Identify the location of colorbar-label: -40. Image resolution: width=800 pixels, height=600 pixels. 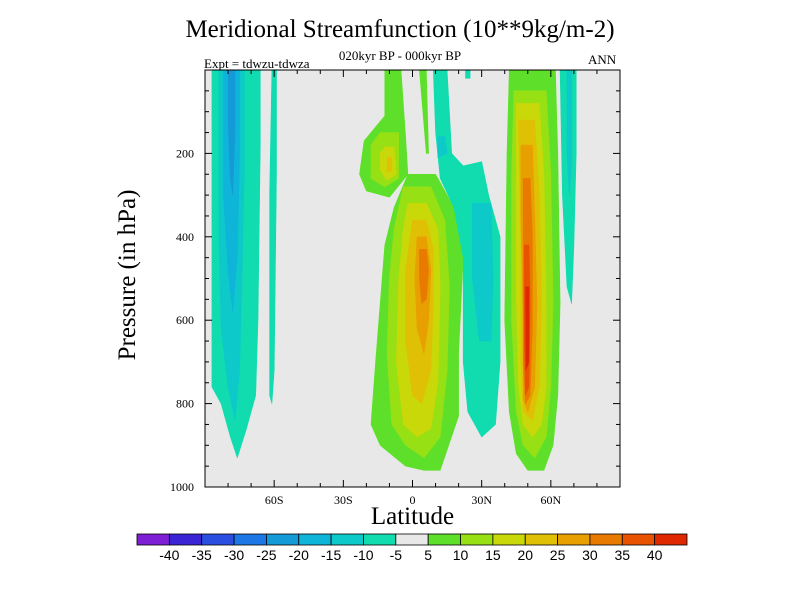
(169, 555).